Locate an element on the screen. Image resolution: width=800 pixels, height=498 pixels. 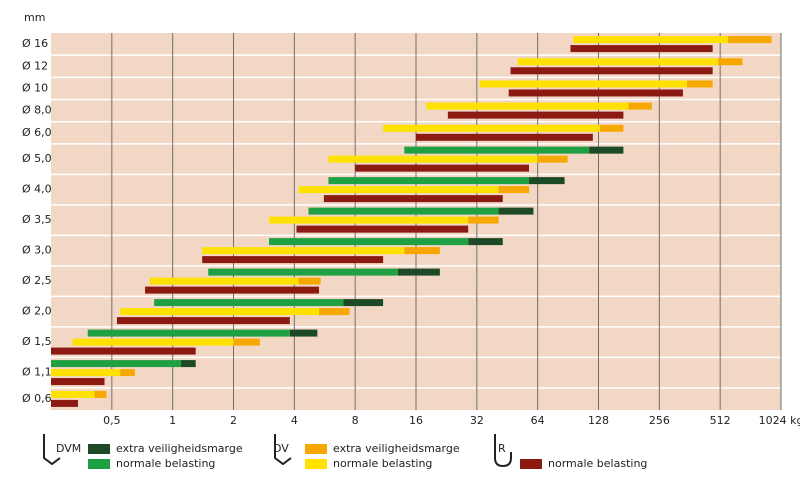
y-tick-label: Ø 4,0 is located at coordinates (37, 189).